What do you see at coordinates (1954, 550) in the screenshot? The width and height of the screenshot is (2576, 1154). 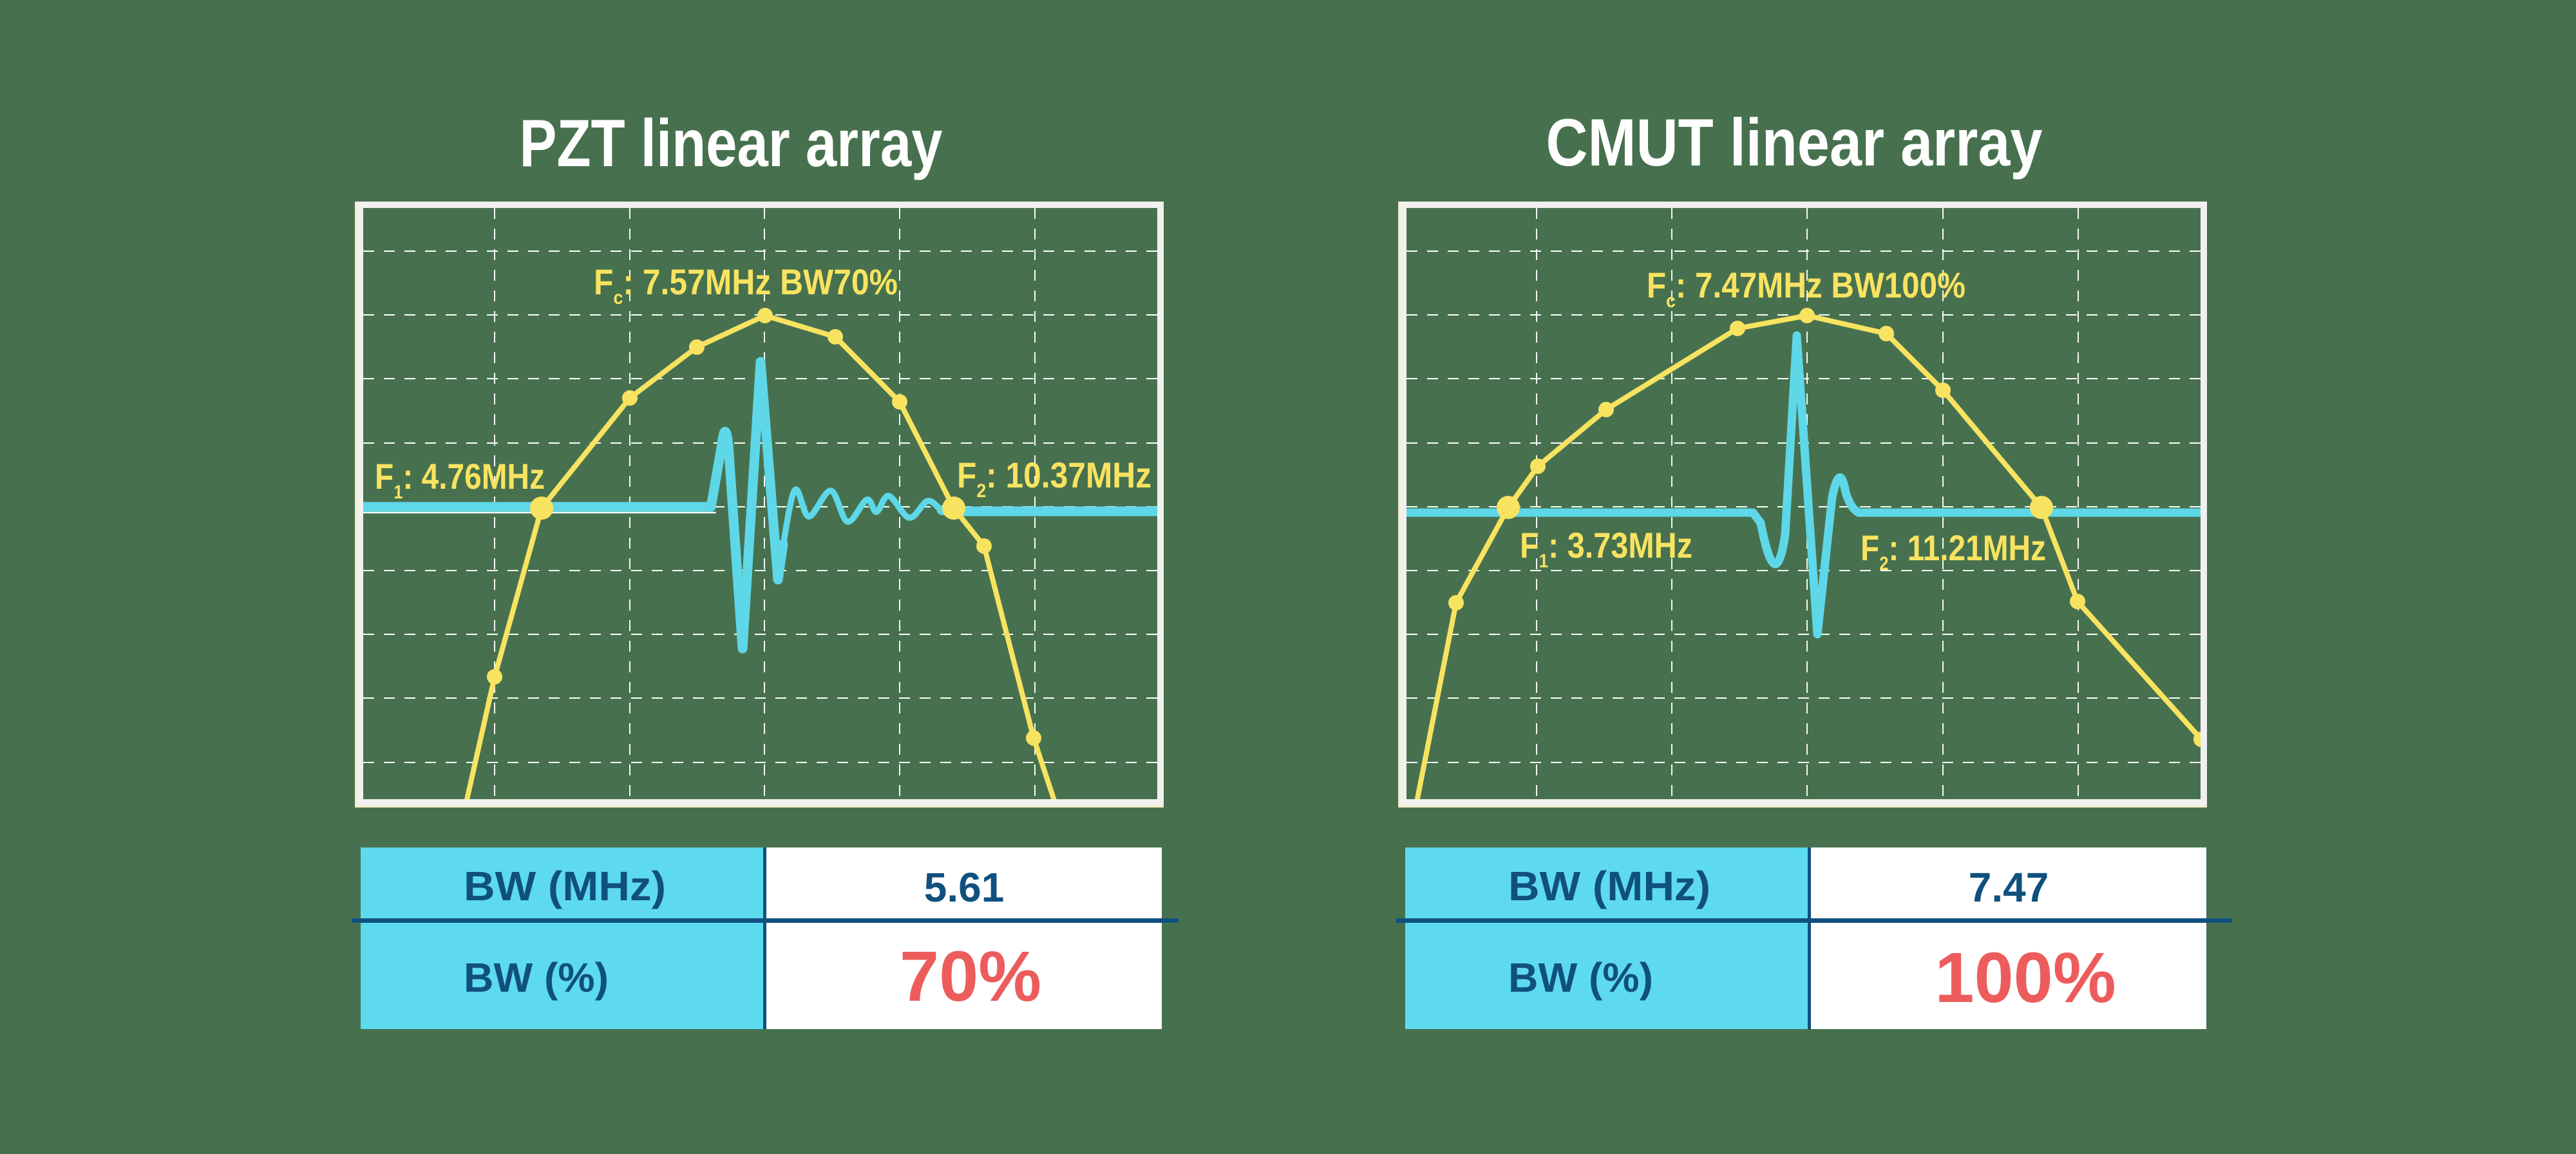 I see `svg-text: F2: 11.21MHz` at bounding box center [1954, 550].